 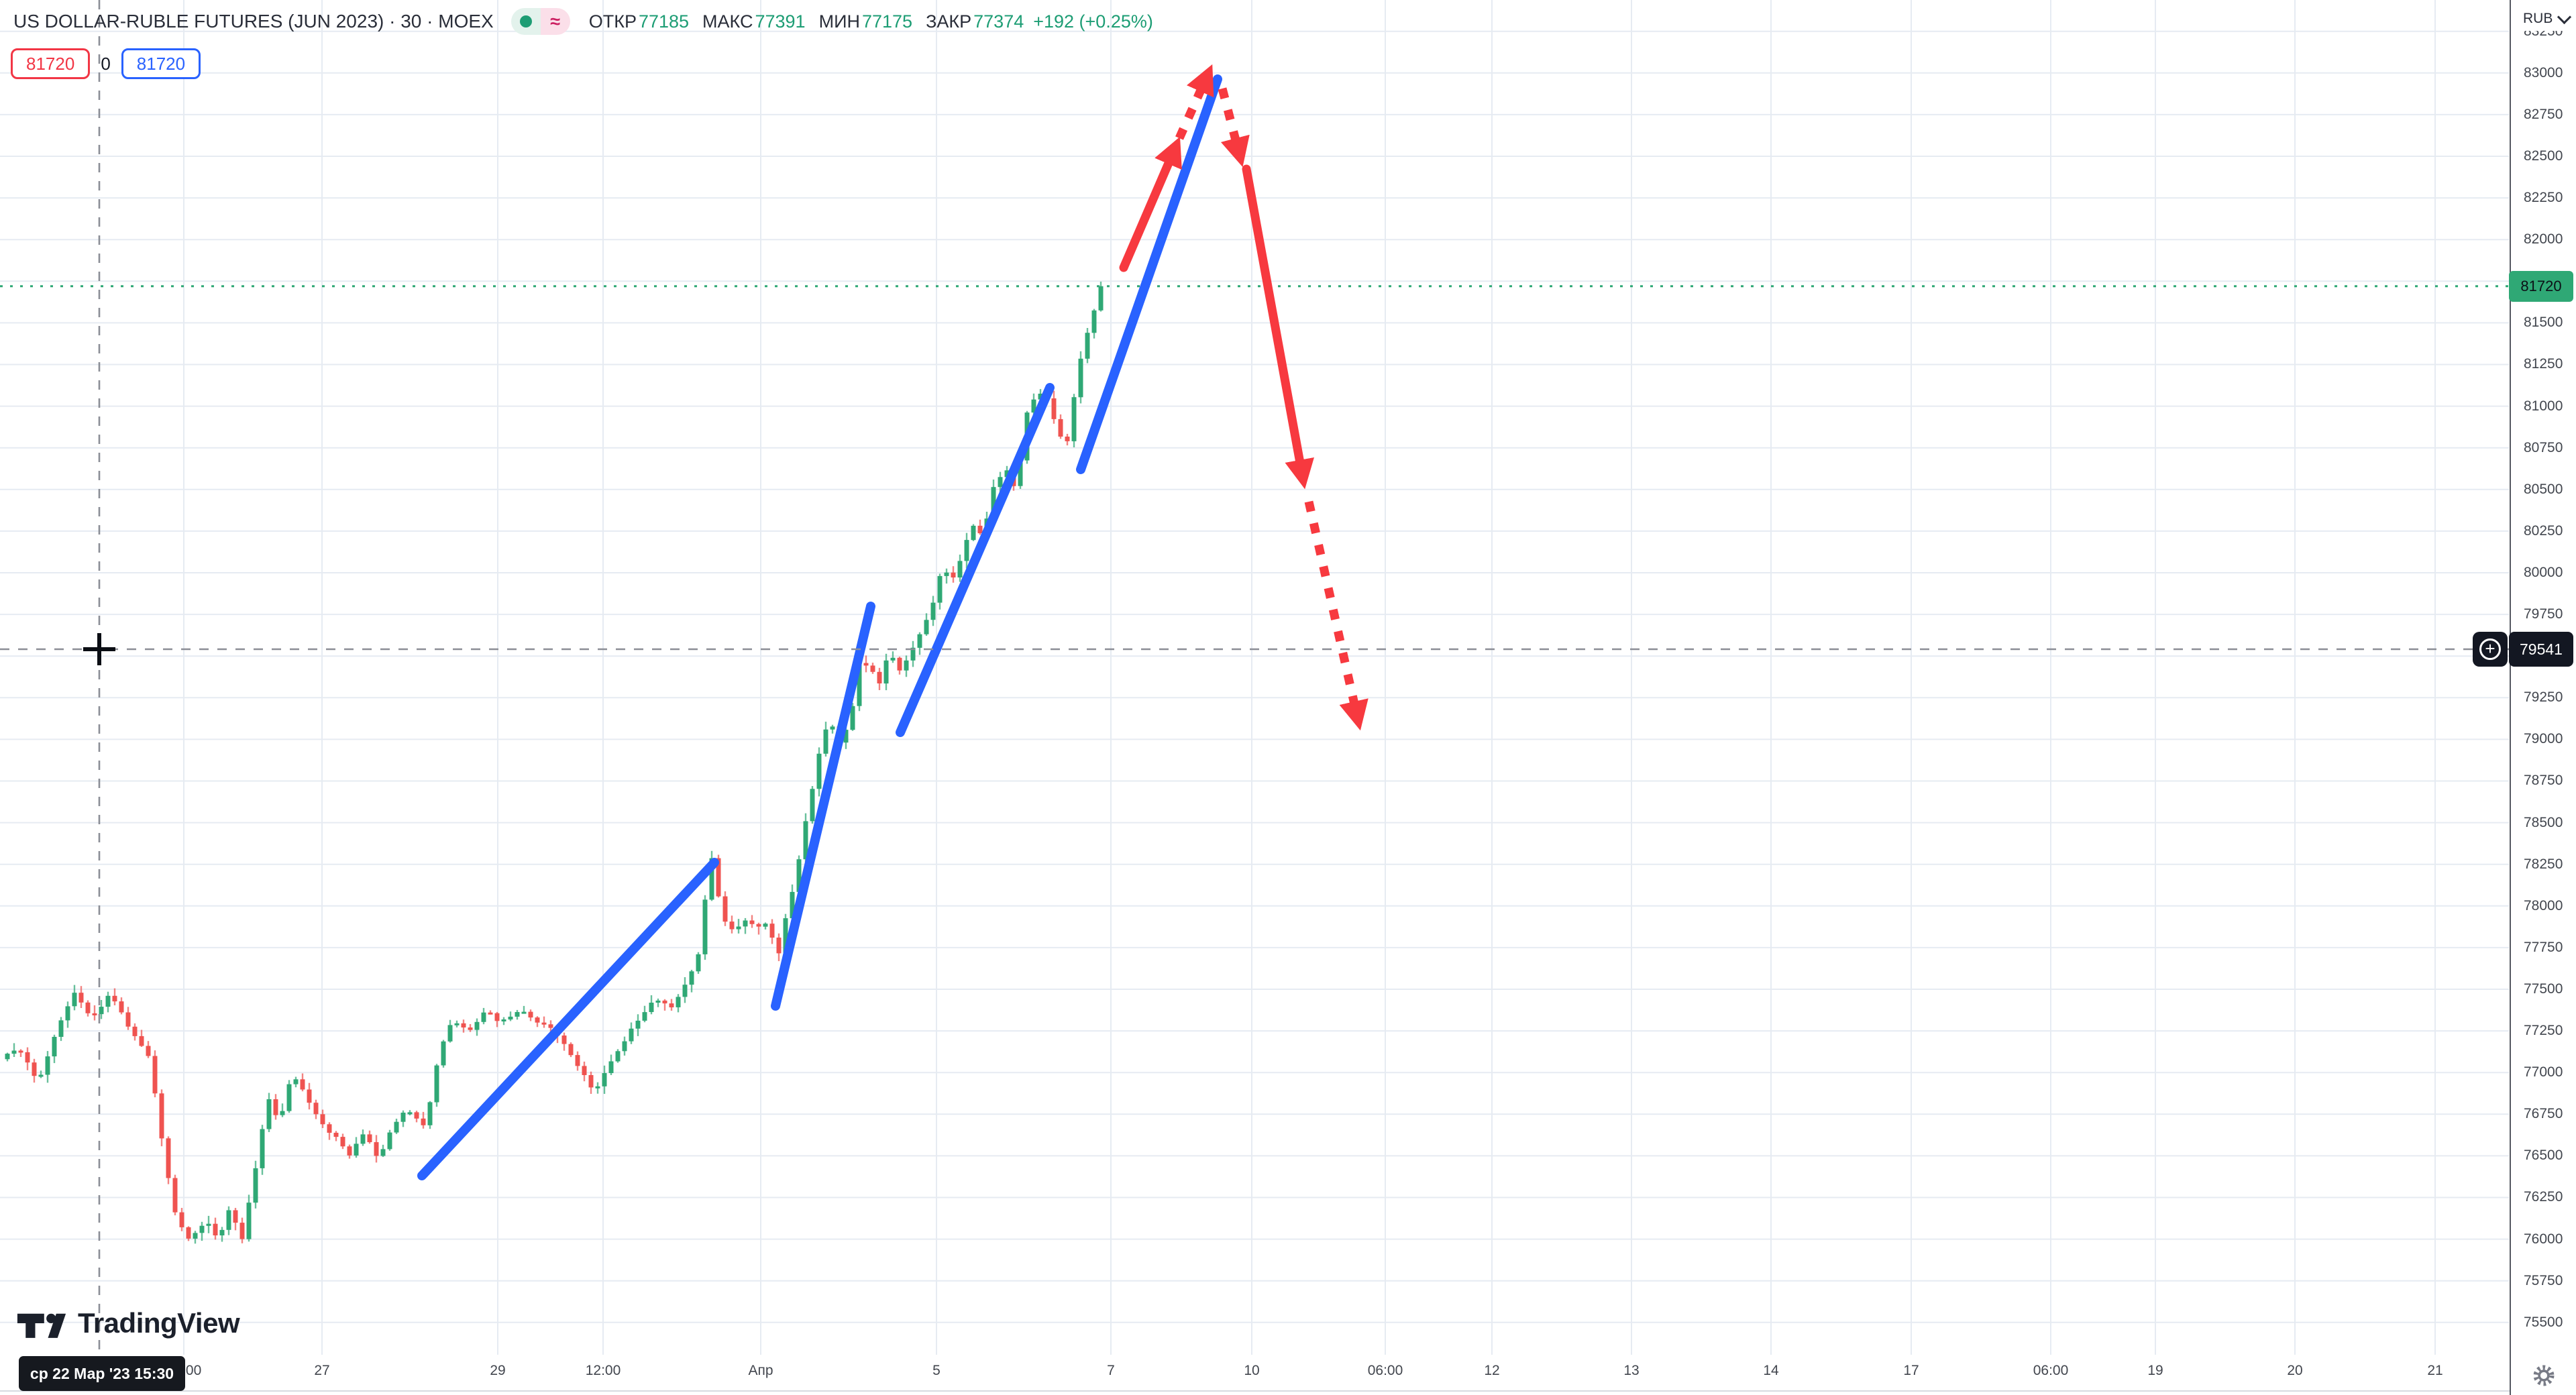 What do you see at coordinates (2543, 364) in the screenshot?
I see `price-tick-label: 81250` at bounding box center [2543, 364].